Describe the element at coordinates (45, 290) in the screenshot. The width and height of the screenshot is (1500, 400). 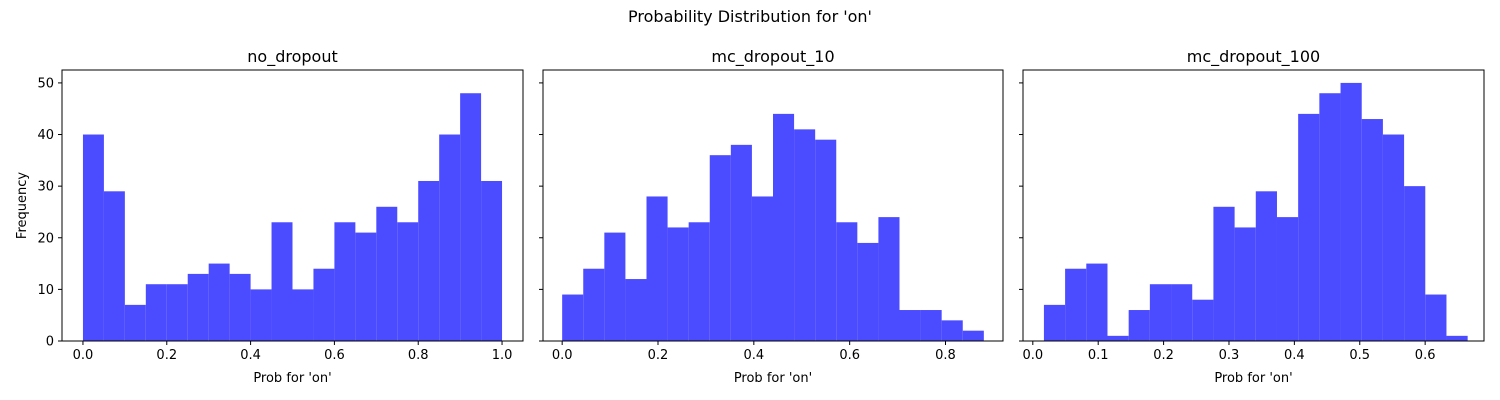
I see `y-tick-label: 10` at that location.